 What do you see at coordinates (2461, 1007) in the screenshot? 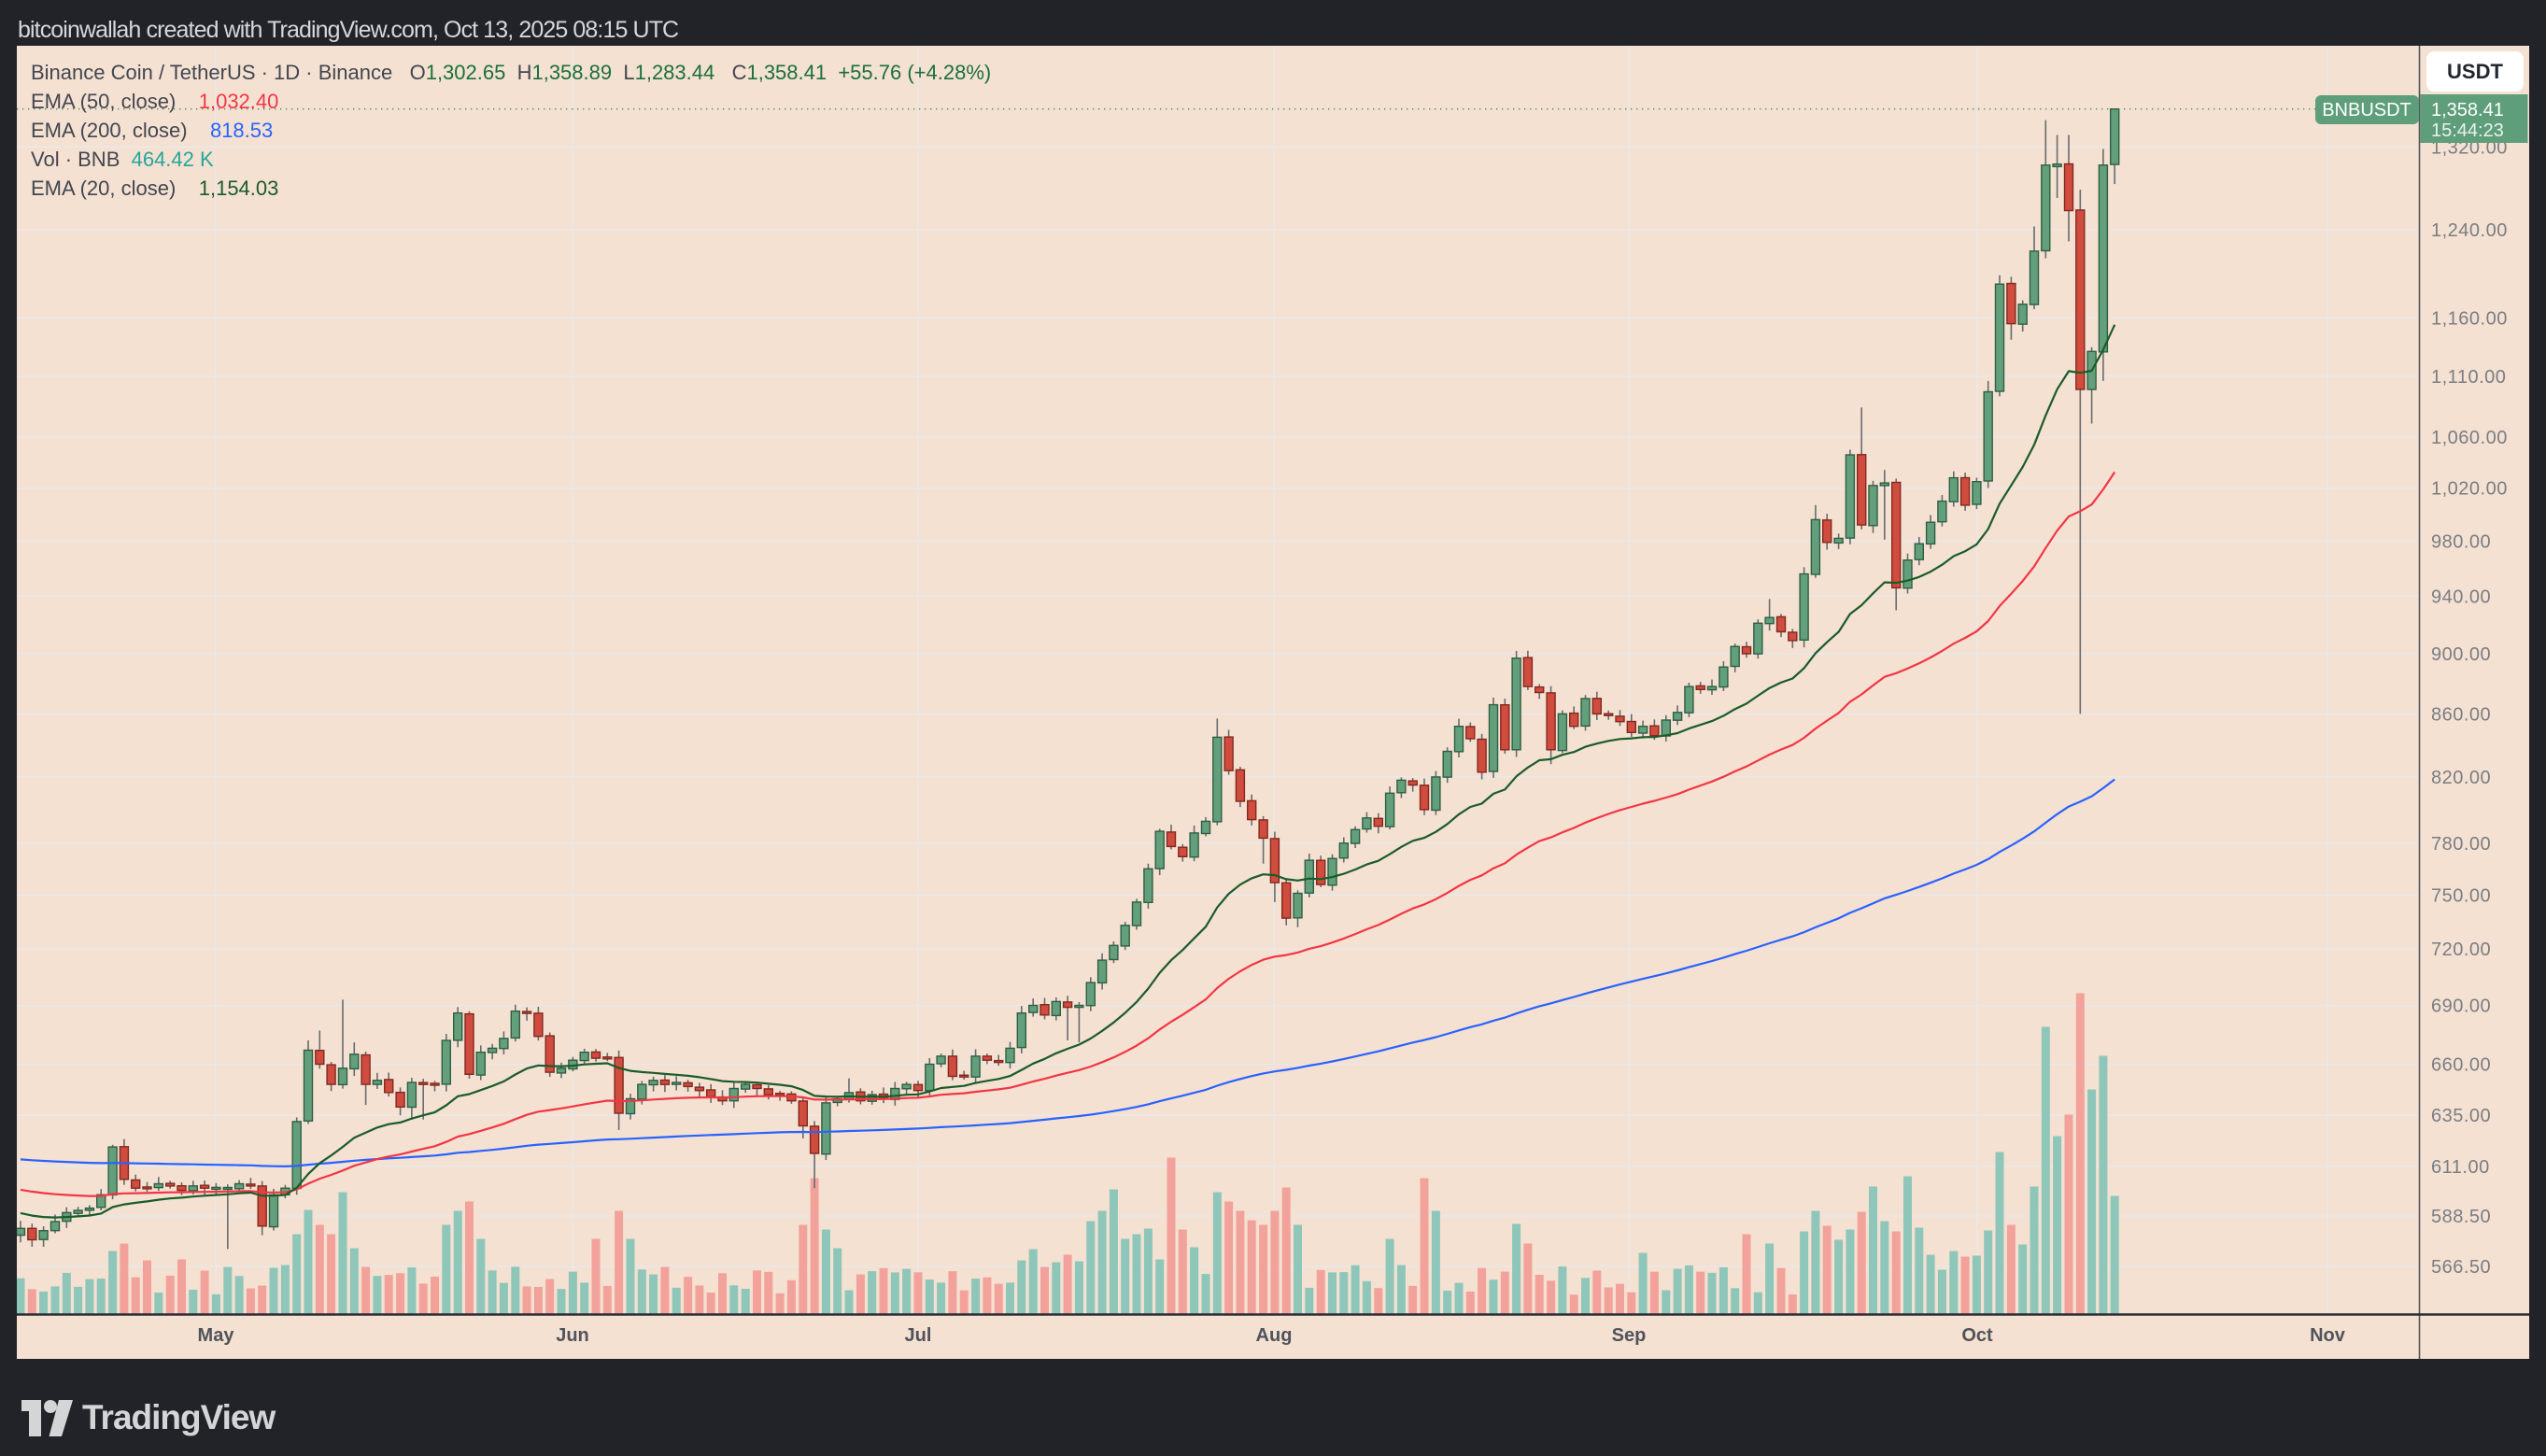
I see `svg-text: 690.00` at bounding box center [2461, 1007].